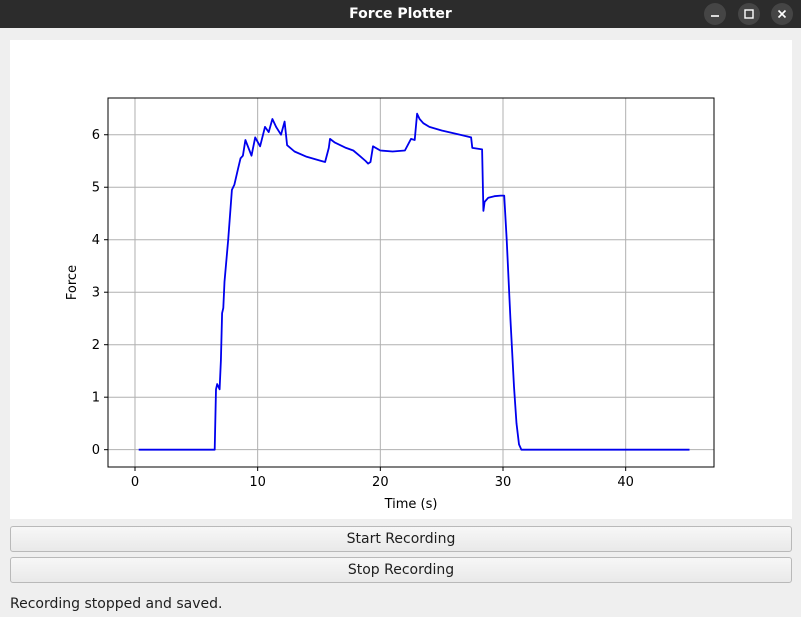 The image size is (801, 617). What do you see at coordinates (135, 482) in the screenshot?
I see `x-tick-label: 0` at bounding box center [135, 482].